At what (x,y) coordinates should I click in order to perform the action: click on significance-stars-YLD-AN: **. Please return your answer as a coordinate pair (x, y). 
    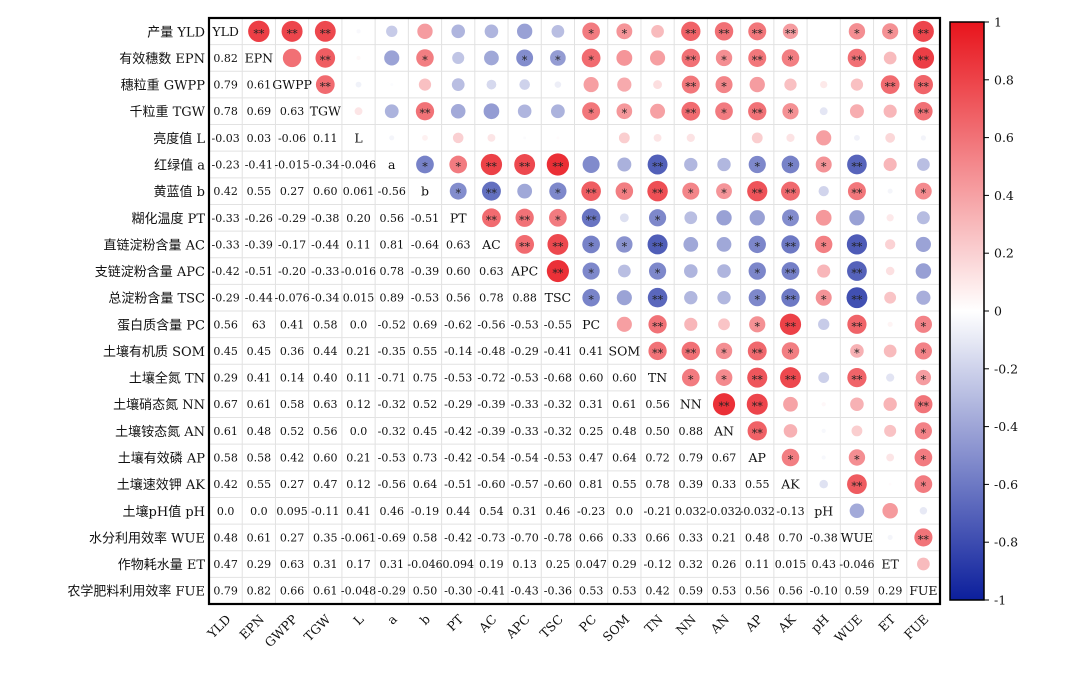
    Looking at the image, I should click on (725, 33).